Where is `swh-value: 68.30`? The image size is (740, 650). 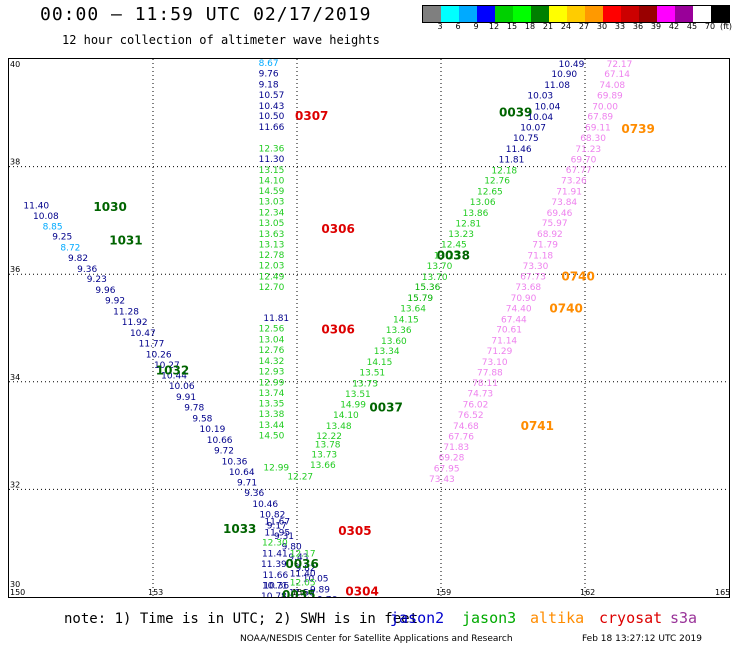 swh-value: 68.30 is located at coordinates (593, 139).